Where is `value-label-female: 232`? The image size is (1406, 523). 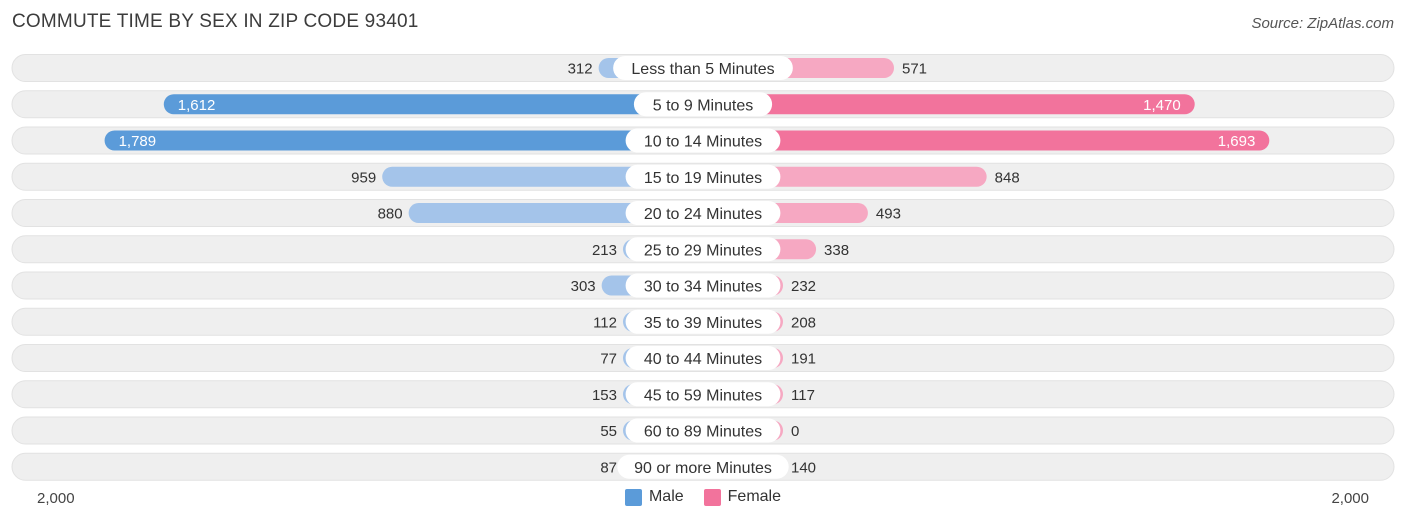 value-label-female: 232 is located at coordinates (803, 286).